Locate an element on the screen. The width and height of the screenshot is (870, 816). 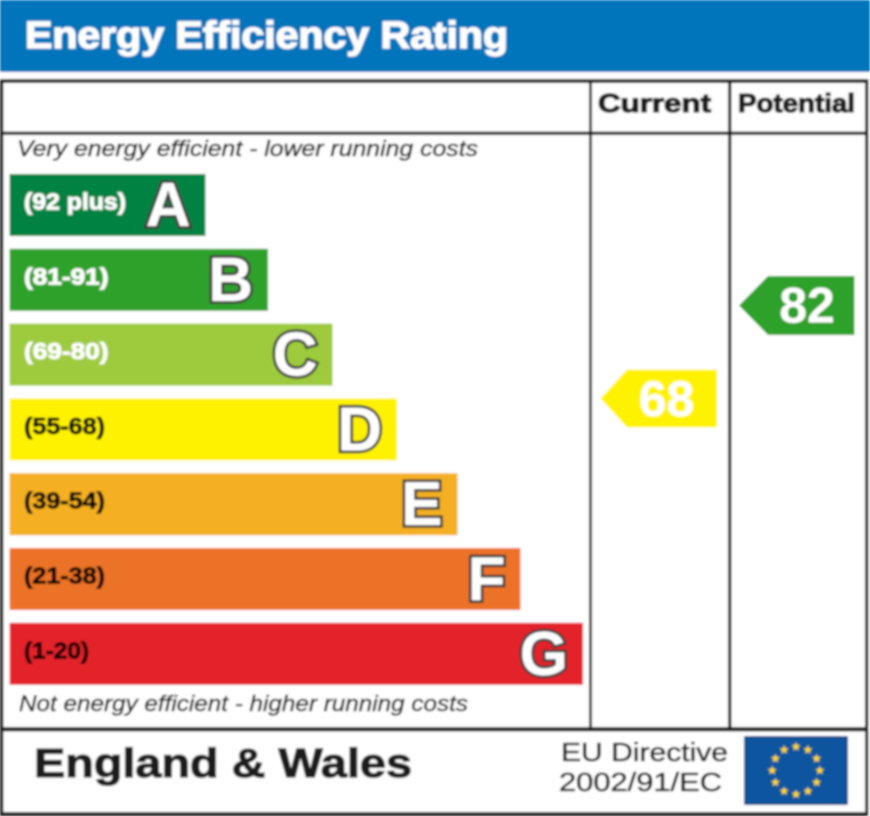
svg-text: EU Directive is located at coordinates (644, 752).